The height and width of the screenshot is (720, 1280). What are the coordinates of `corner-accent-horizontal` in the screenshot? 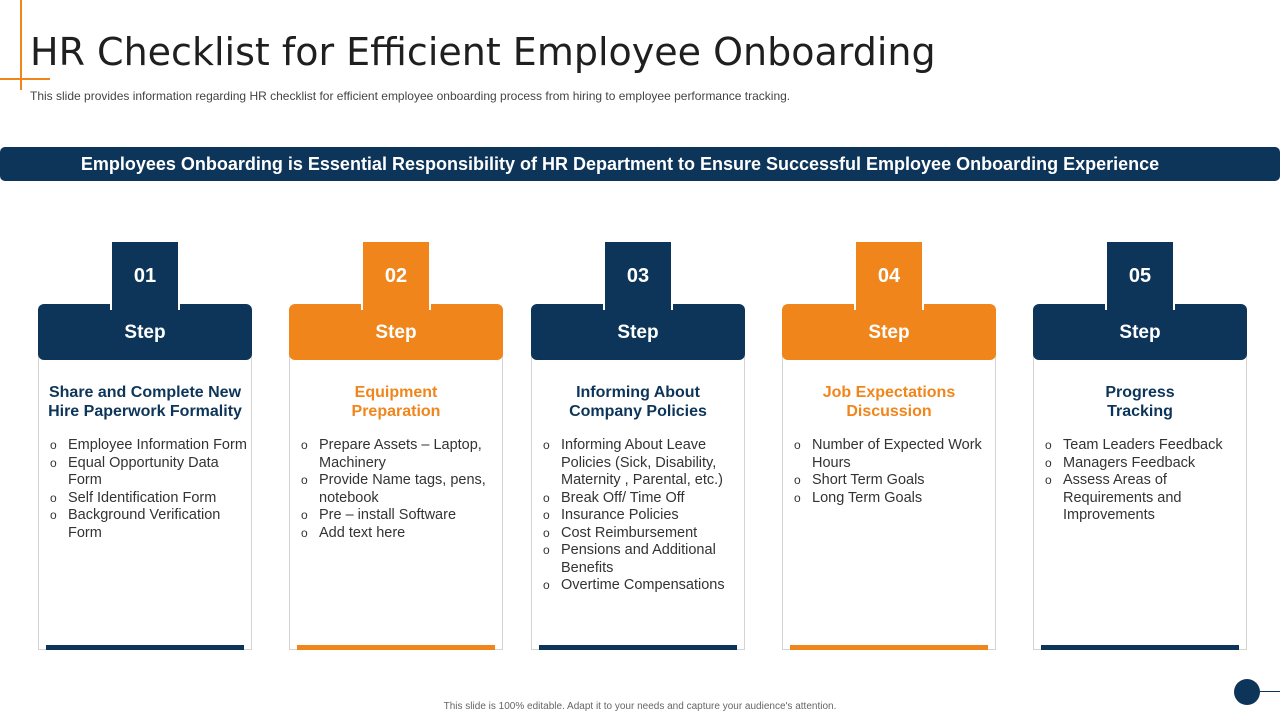 It's located at (25, 79).